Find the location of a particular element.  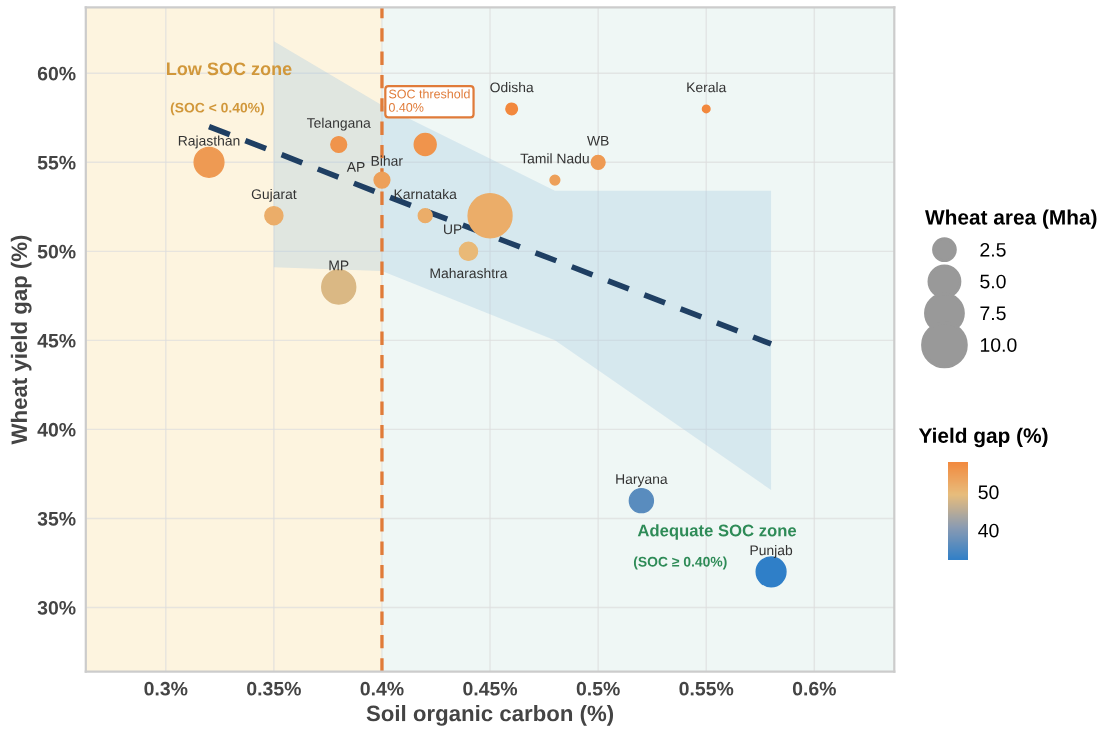

band-label: Adequate SOC zone is located at coordinates (717, 532).